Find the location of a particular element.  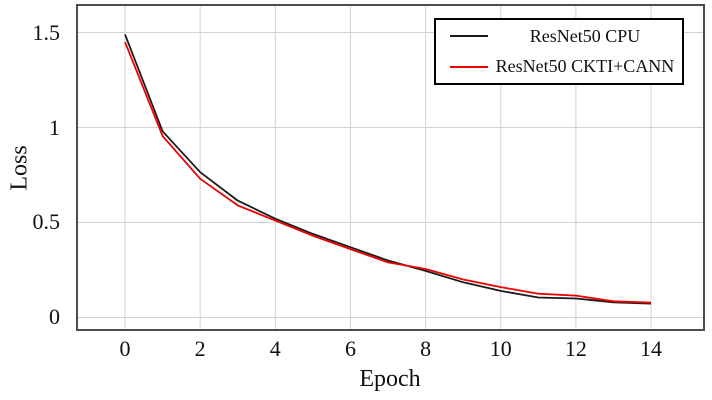

y-tick-label: 1.5 is located at coordinates (46, 32).